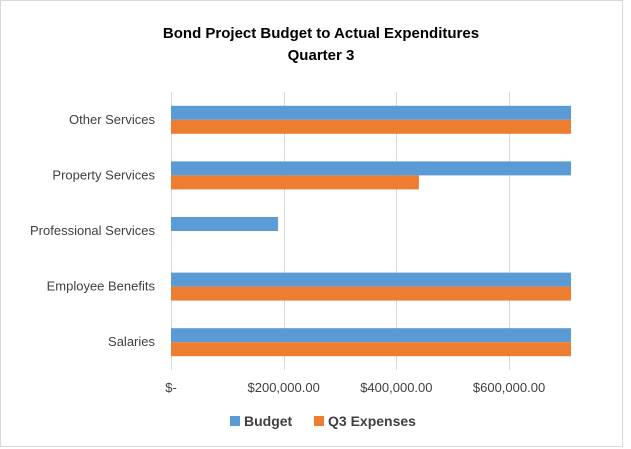 The image size is (631, 449). What do you see at coordinates (396, 387) in the screenshot?
I see `x-tick-label: $400,000.00` at bounding box center [396, 387].